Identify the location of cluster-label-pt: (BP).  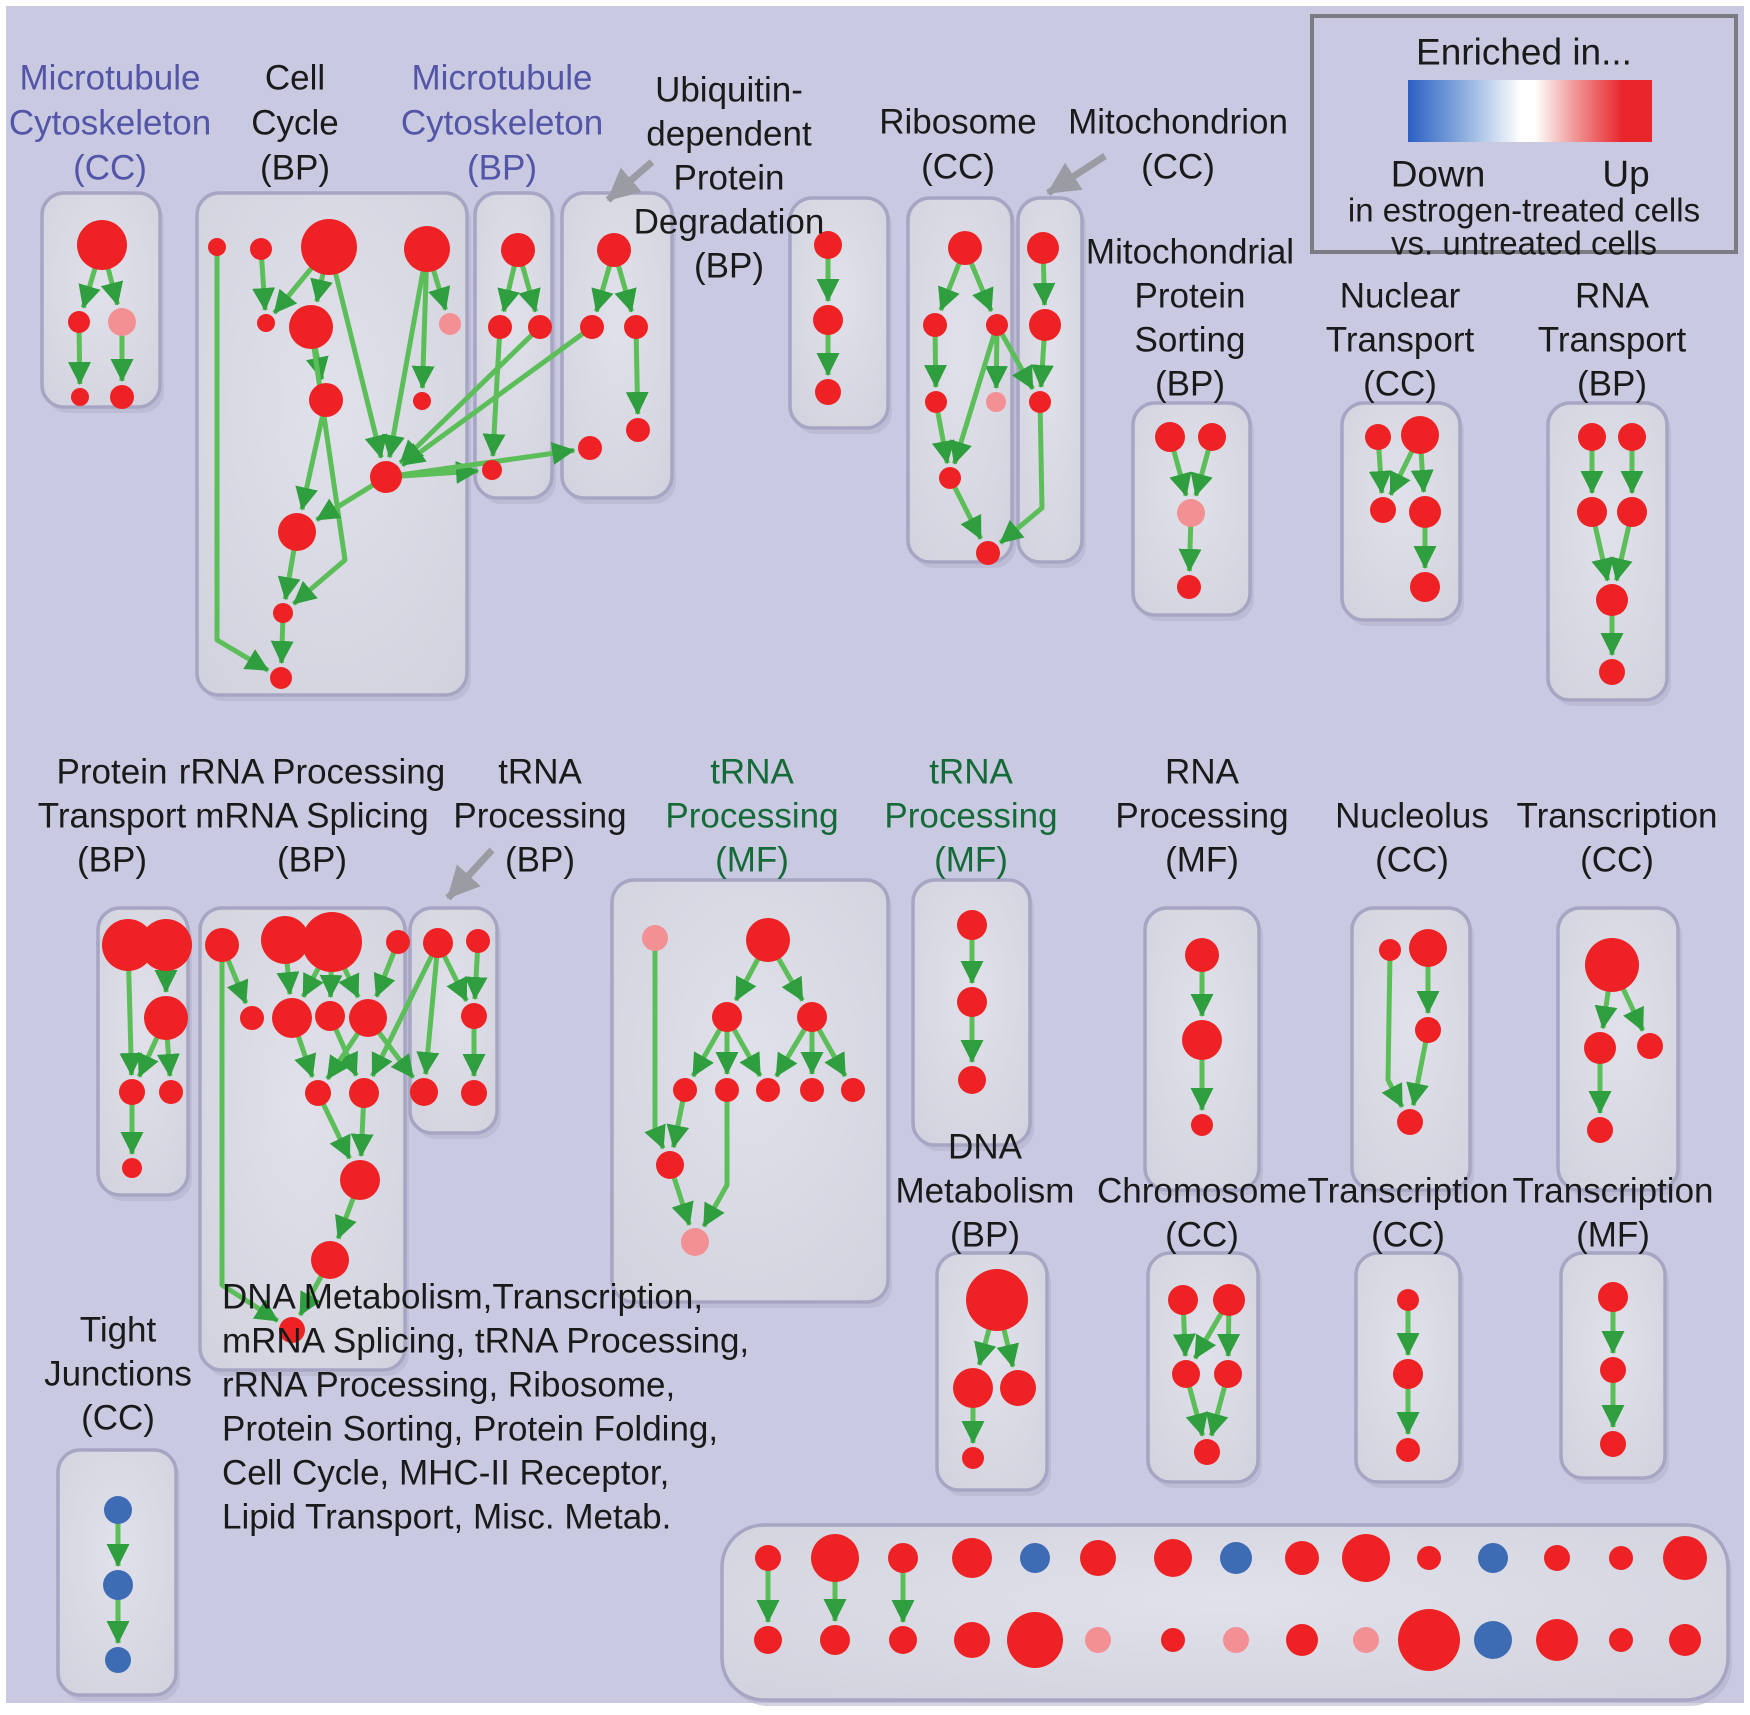
(112, 860).